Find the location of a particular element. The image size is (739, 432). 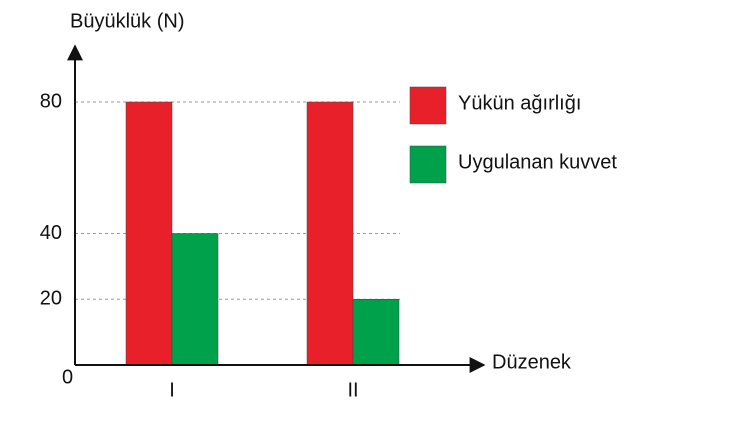

y-tick-label: 80 is located at coordinates (51, 101).